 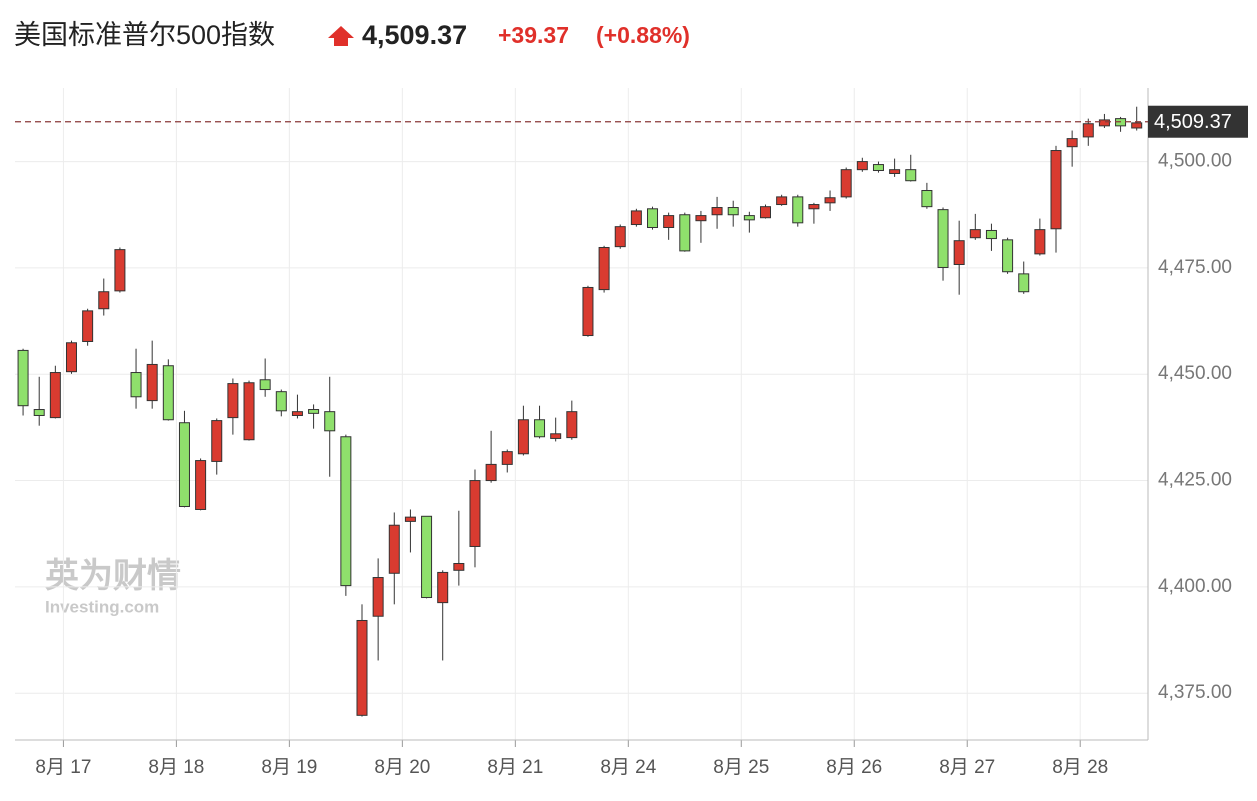 What do you see at coordinates (1195, 161) in the screenshot?
I see `y-tick-label: 4,500.00` at bounding box center [1195, 161].